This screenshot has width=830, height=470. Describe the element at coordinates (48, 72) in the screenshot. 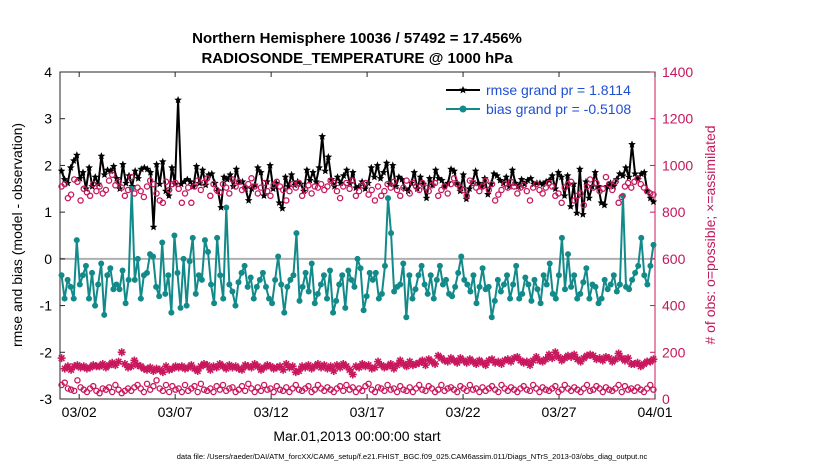

I see `y-tick-label-left: 4` at that location.